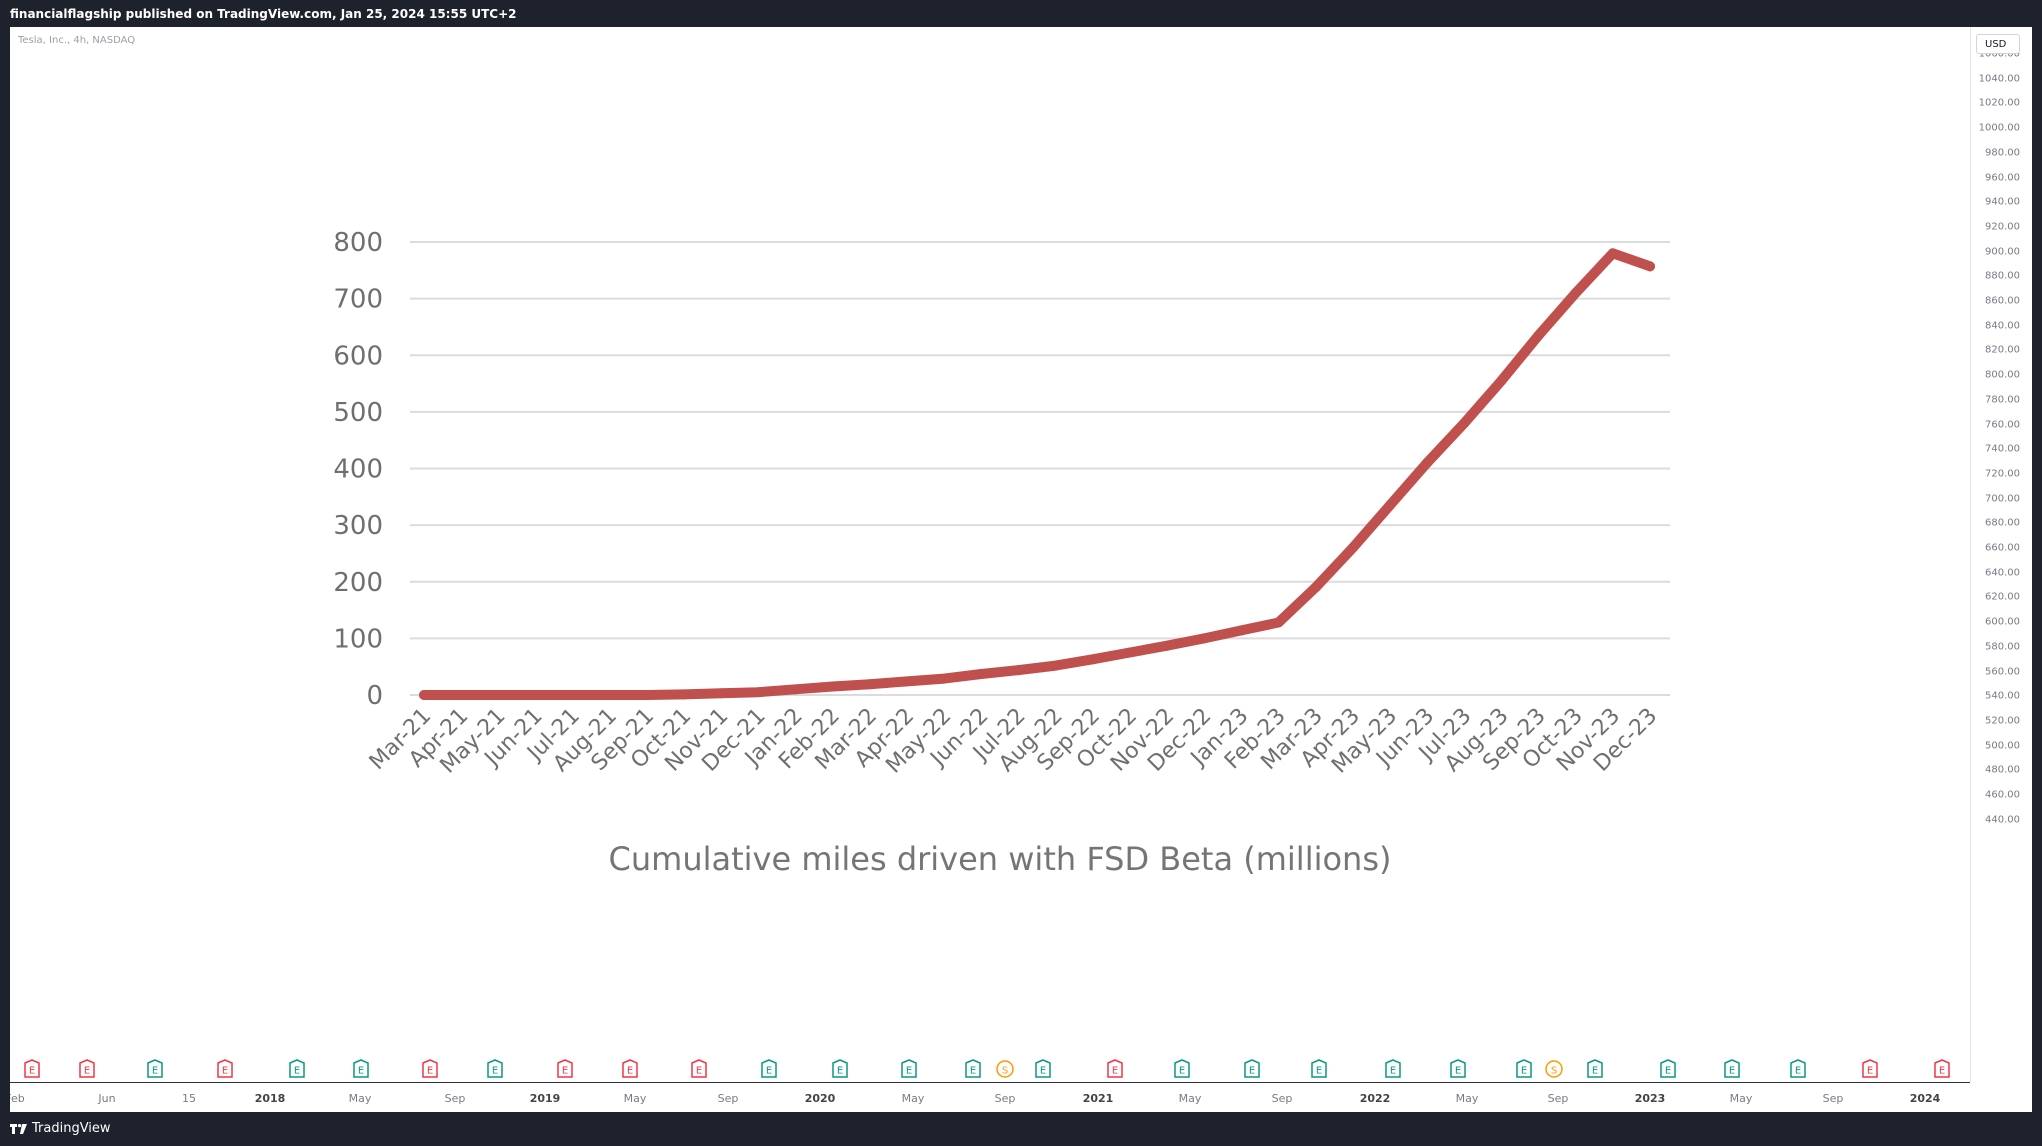 This screenshot has width=2042, height=1146. I want to click on price-tick-label: 560.00, so click(2002, 671).